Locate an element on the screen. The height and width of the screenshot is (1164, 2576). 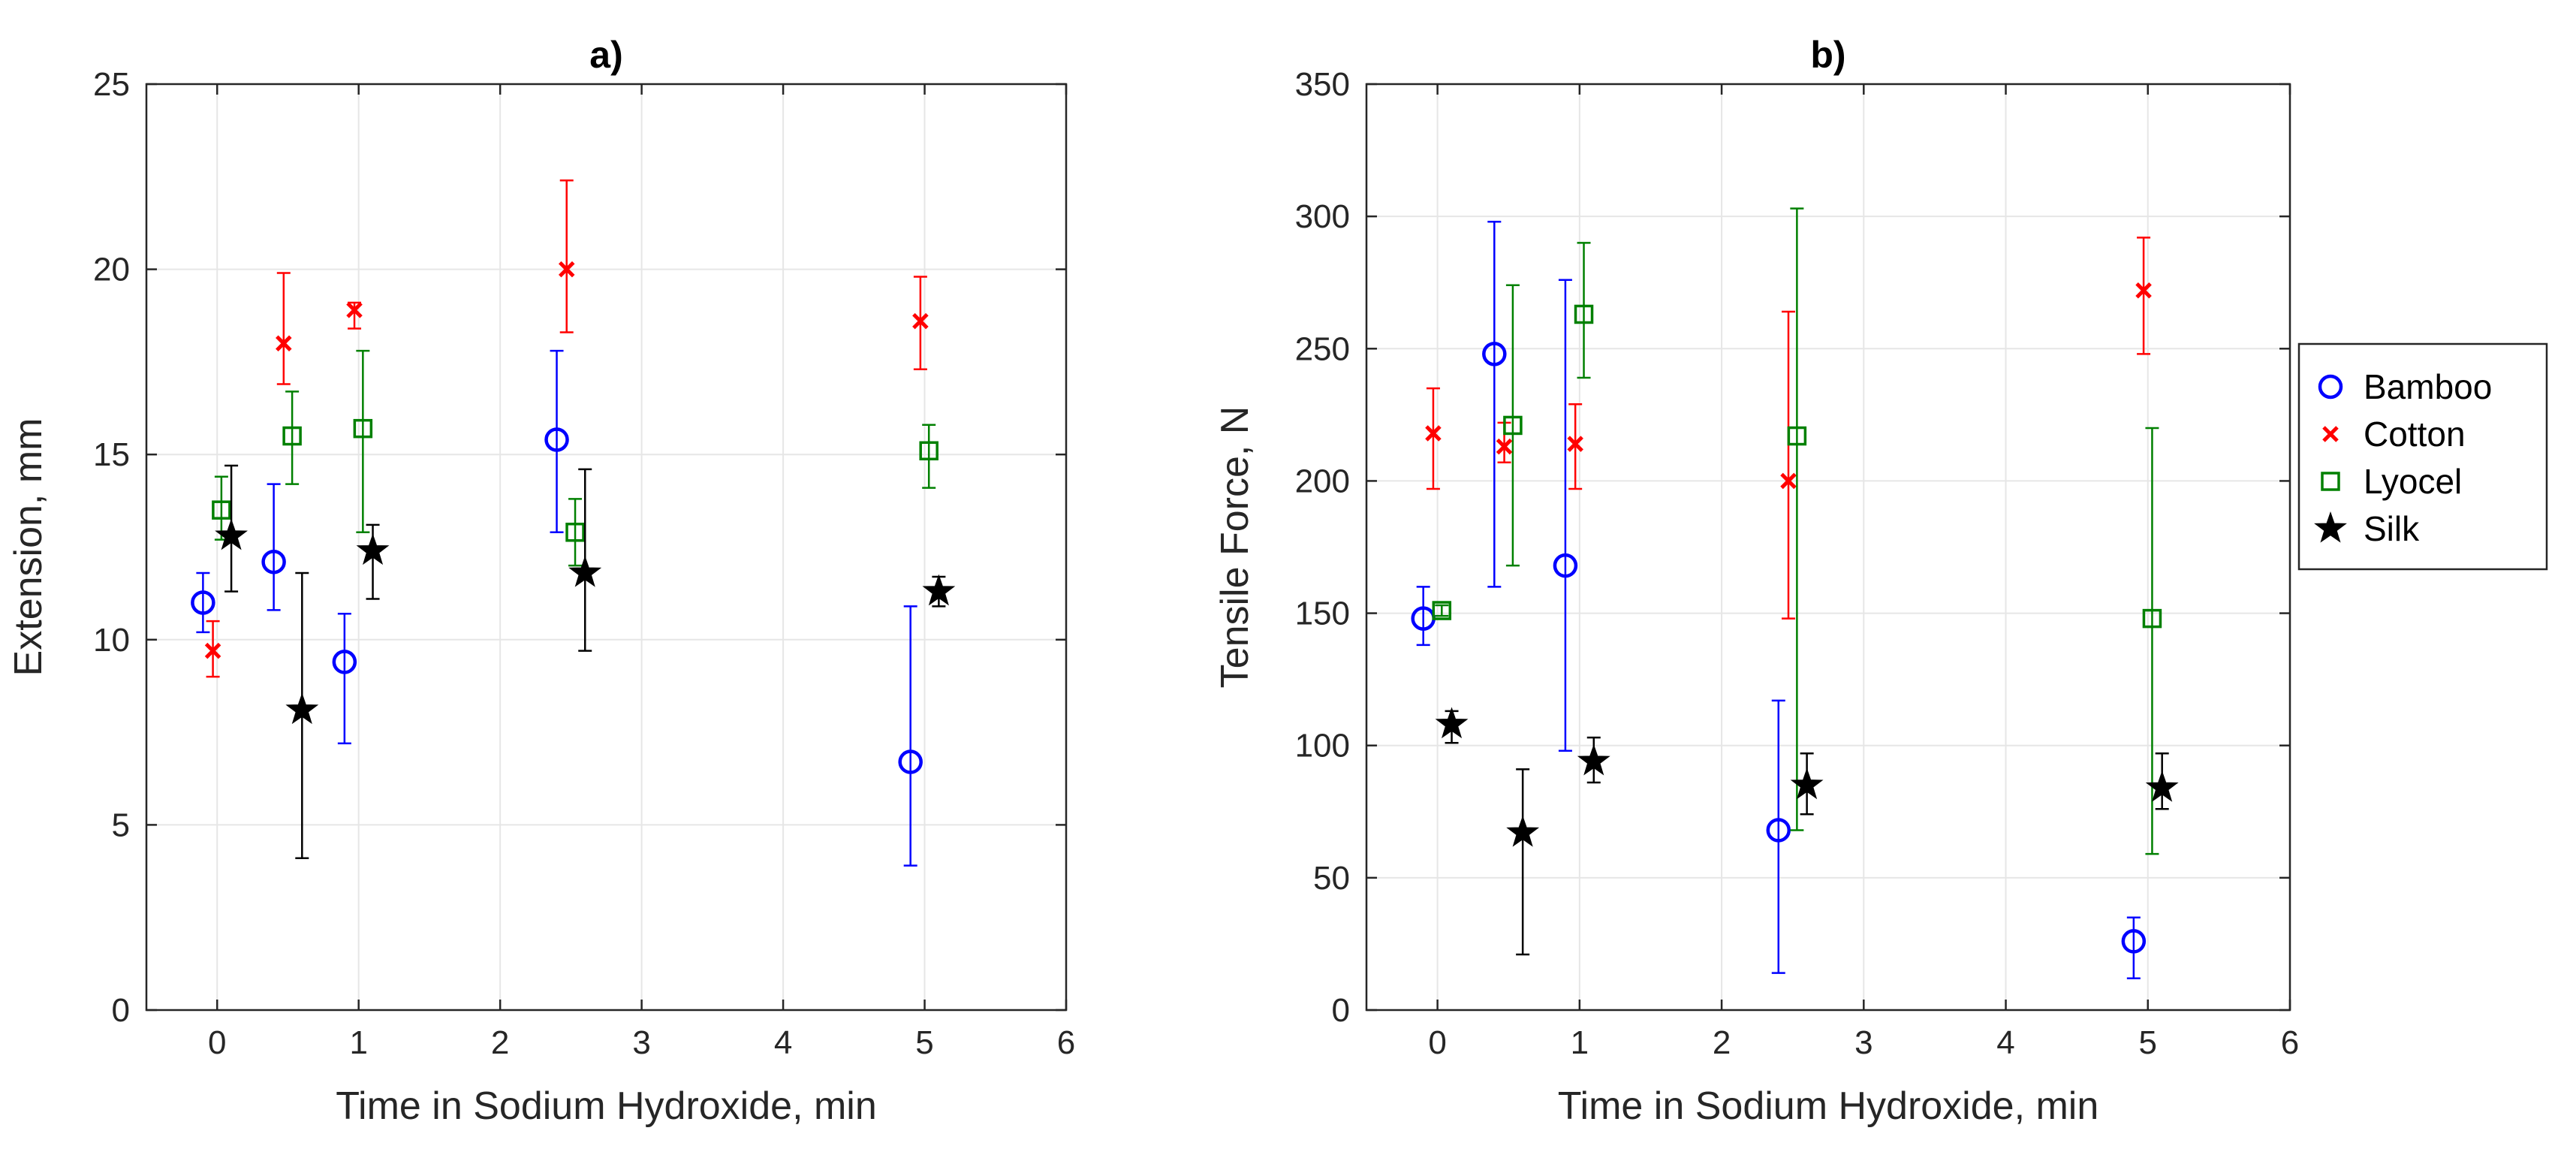
series-bamboo is located at coordinates (557, 608).